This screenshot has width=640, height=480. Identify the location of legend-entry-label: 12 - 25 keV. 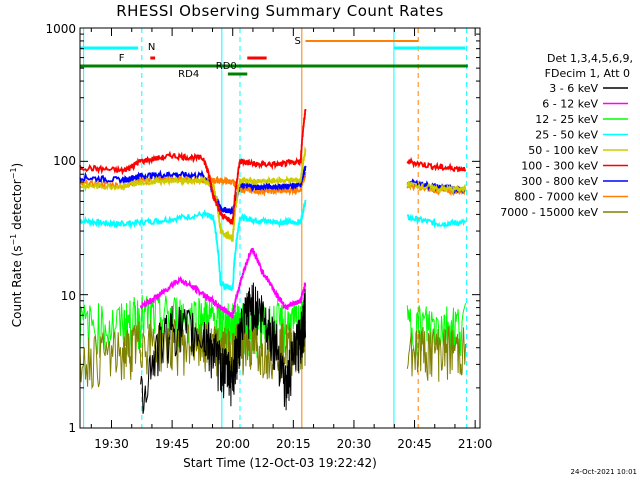
(566, 119).